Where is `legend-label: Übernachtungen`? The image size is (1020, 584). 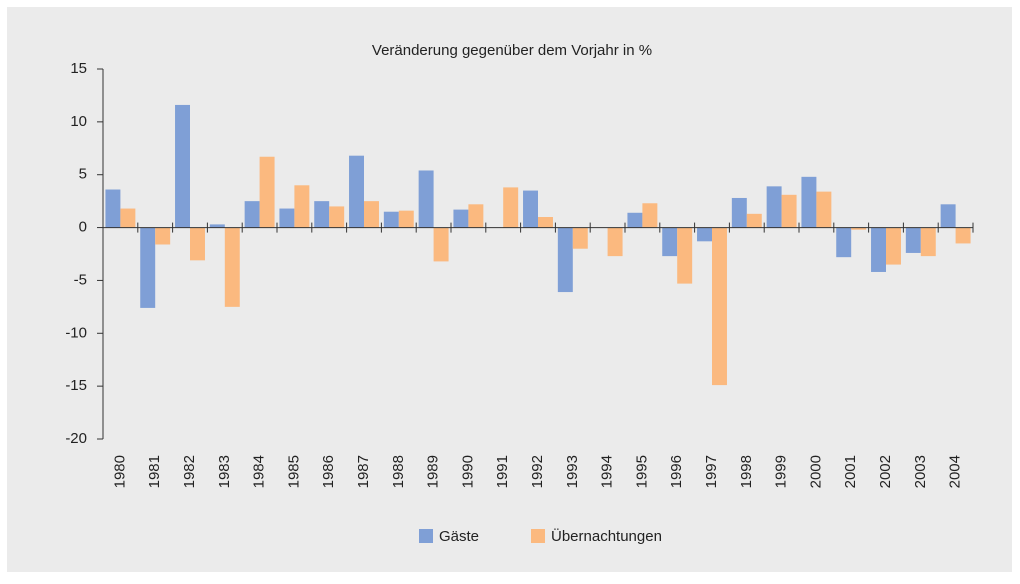
legend-label: Übernachtungen is located at coordinates (606, 536).